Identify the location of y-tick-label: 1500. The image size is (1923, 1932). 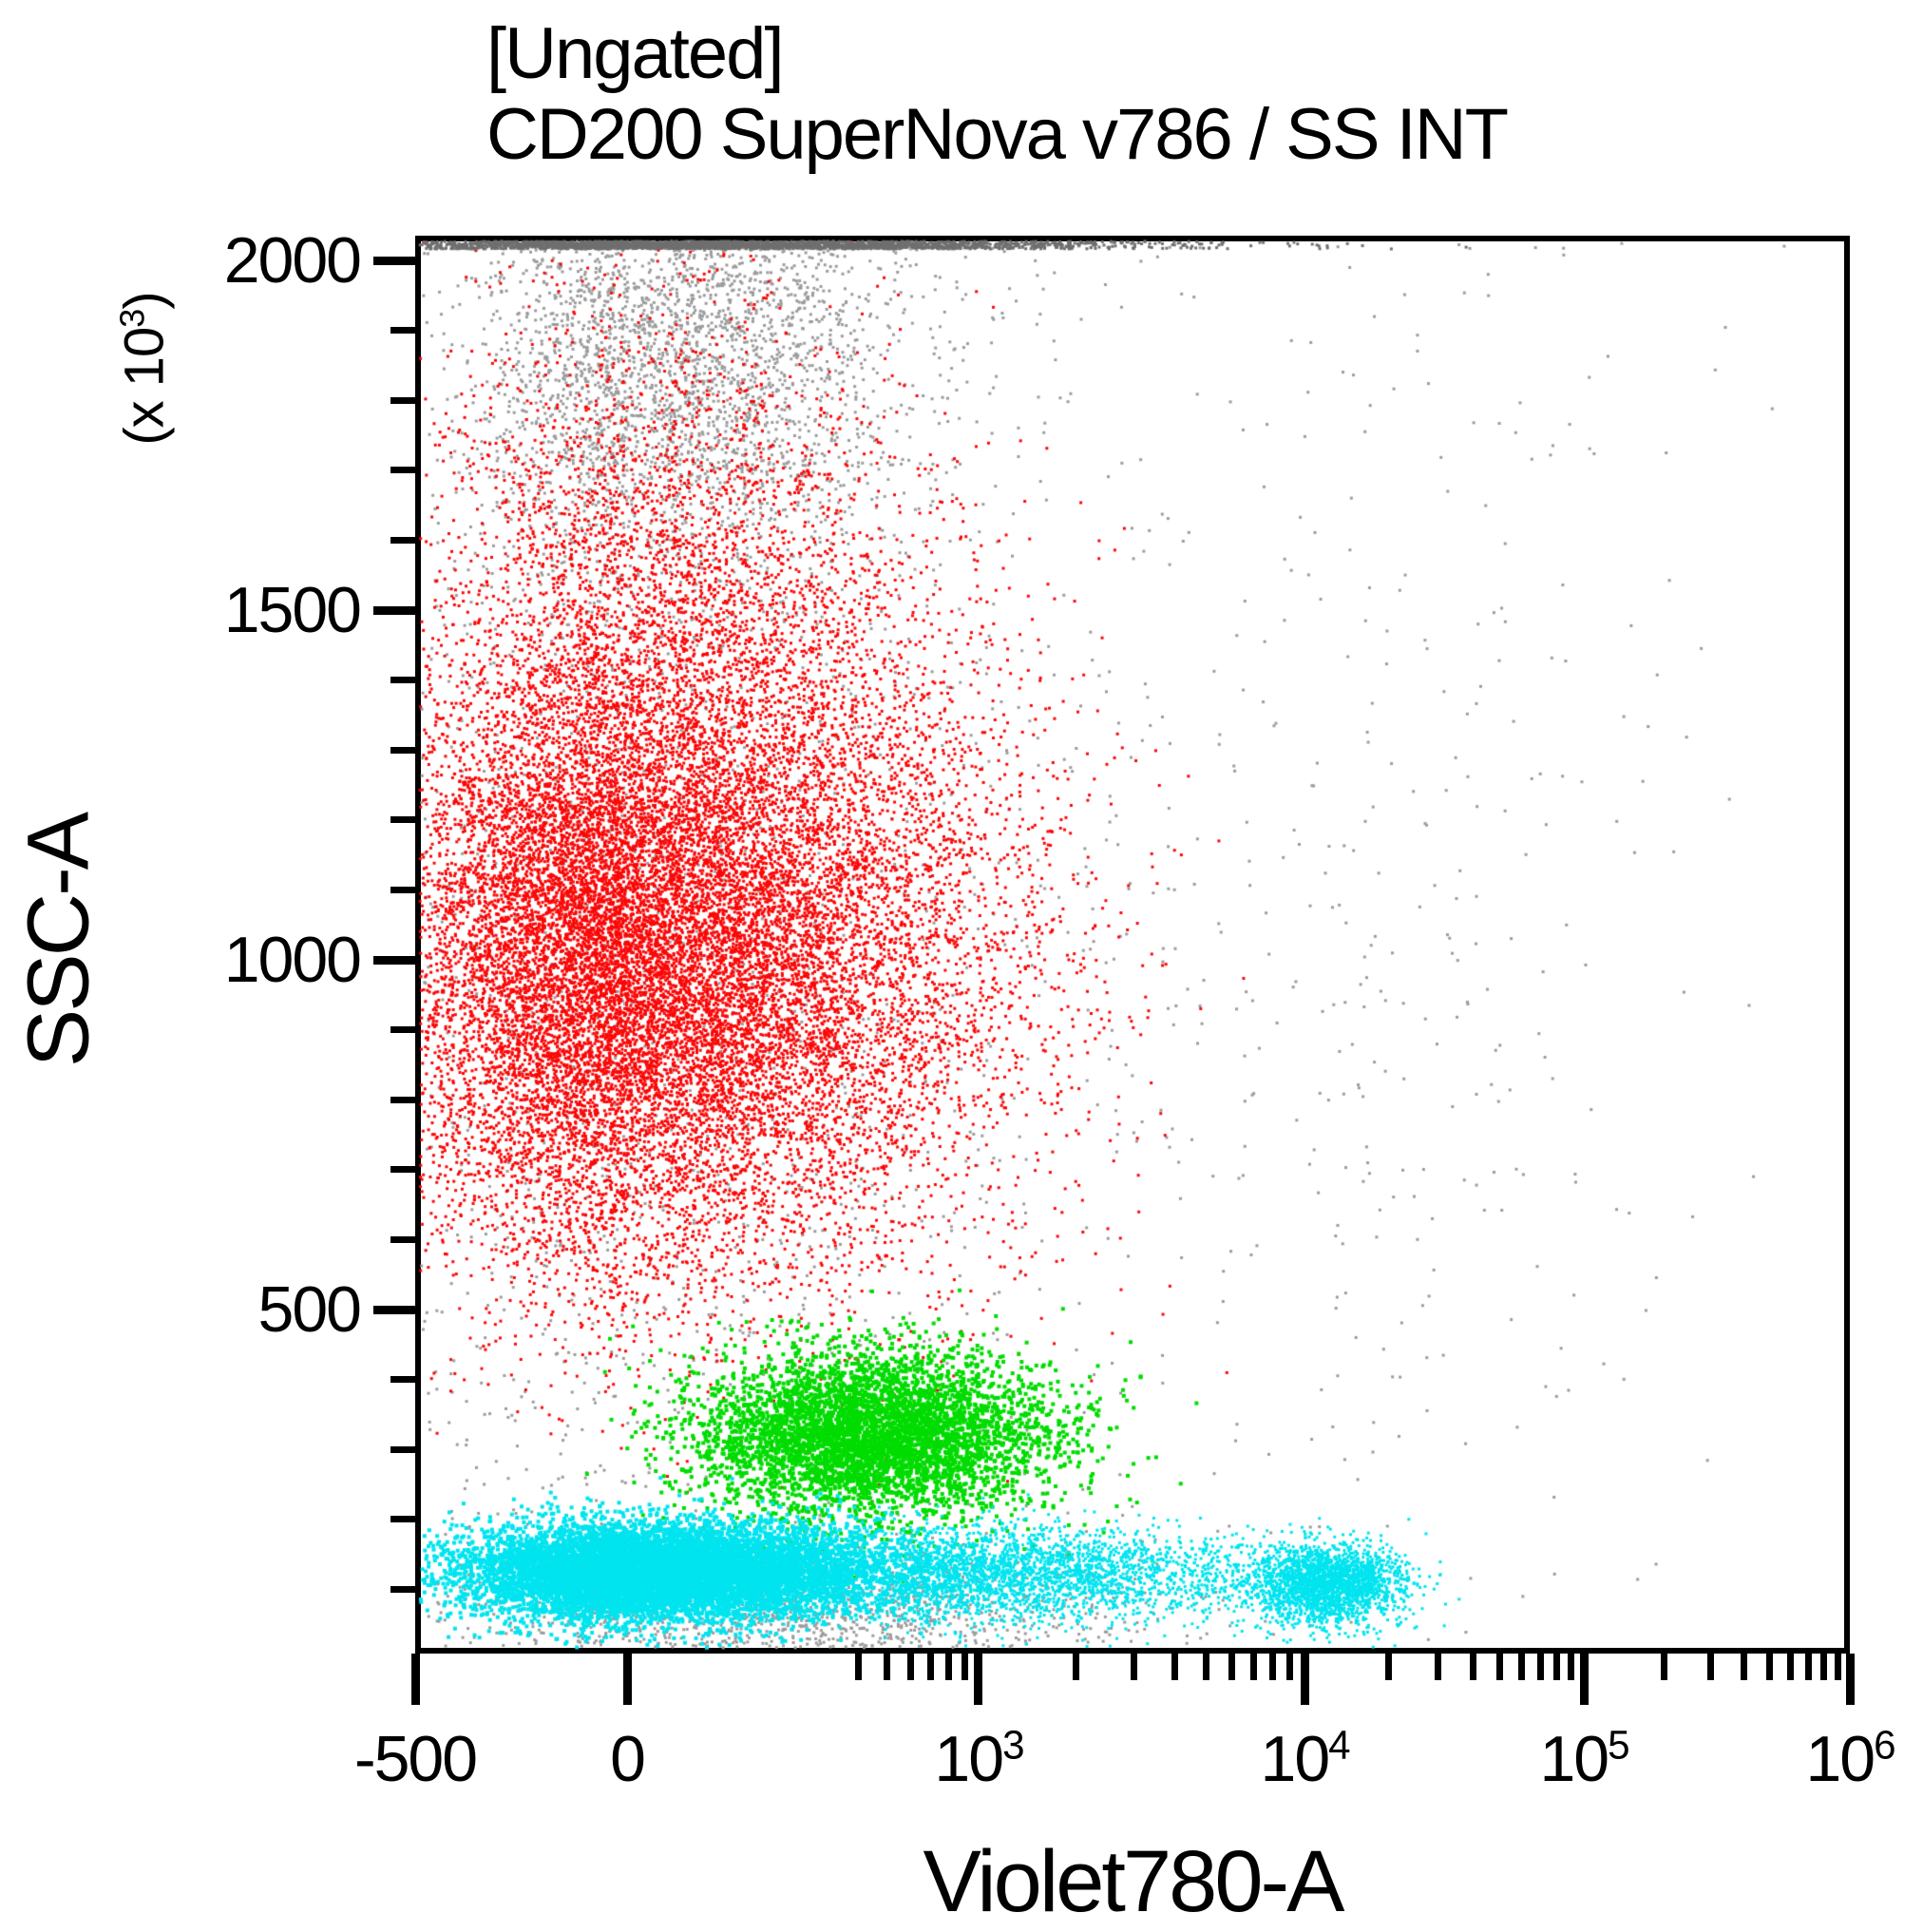
(292, 610).